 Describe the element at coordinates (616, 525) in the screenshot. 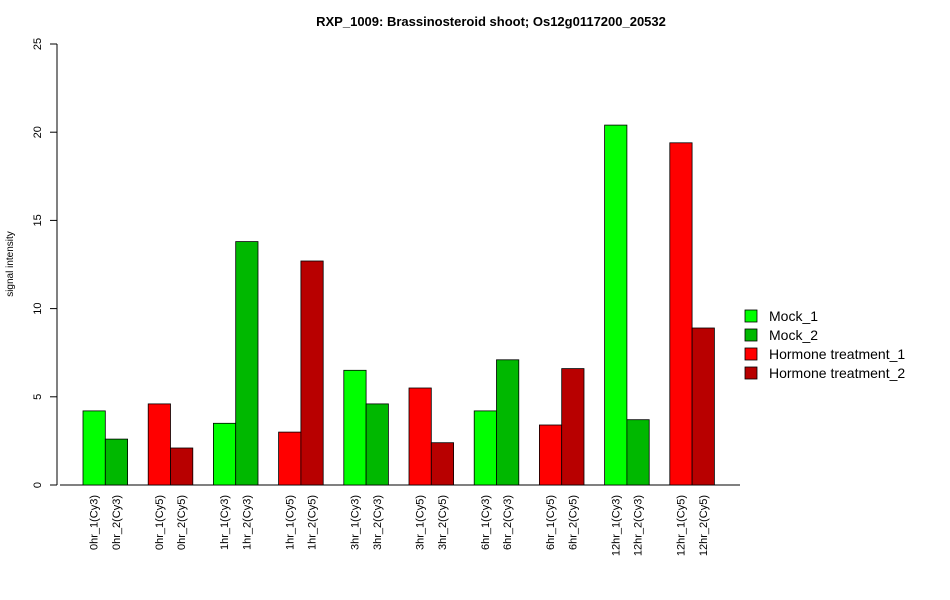

I see `x-tick-label: 12hr_1(Cy3)` at that location.